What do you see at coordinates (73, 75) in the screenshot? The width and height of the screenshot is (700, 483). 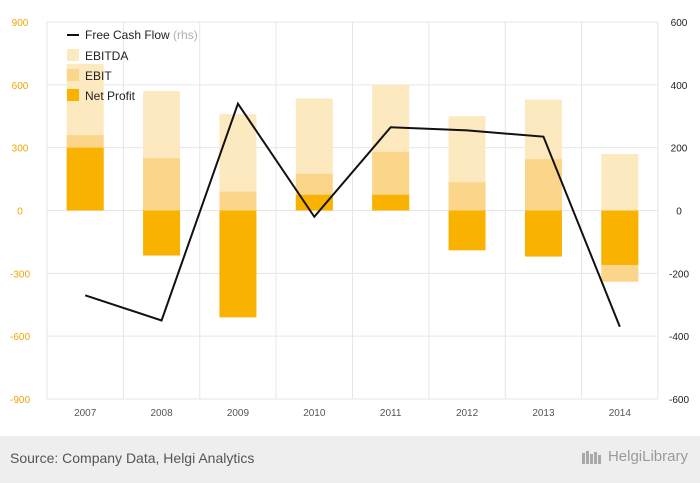 I see `legend-swatch-ebit` at bounding box center [73, 75].